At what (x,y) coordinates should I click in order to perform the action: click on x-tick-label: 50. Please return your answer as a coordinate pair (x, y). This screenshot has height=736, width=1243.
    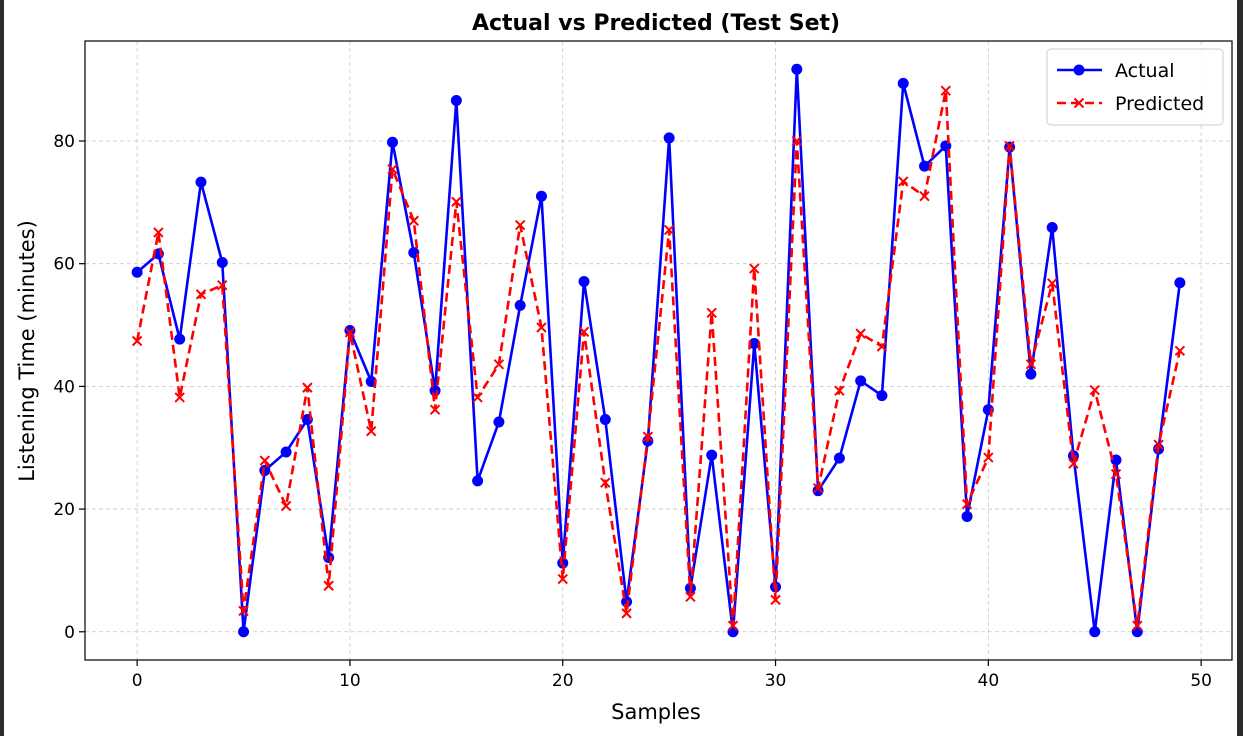
    Looking at the image, I should click on (1201, 681).